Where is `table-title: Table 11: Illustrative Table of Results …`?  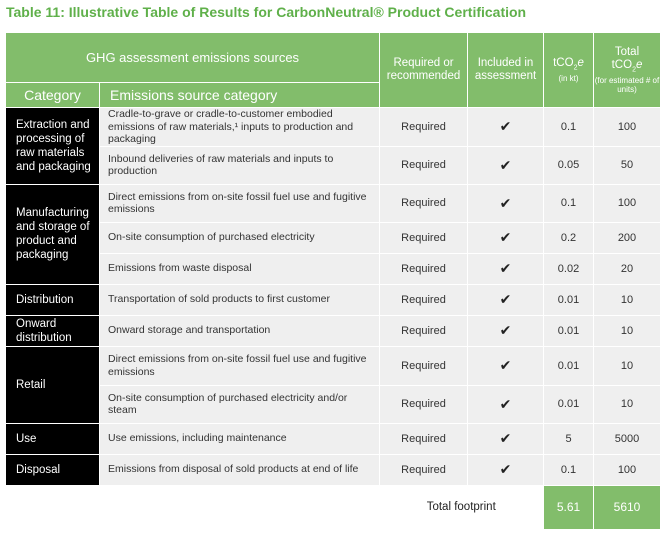 table-title: Table 11: Illustrative Table of Results … is located at coordinates (266, 12).